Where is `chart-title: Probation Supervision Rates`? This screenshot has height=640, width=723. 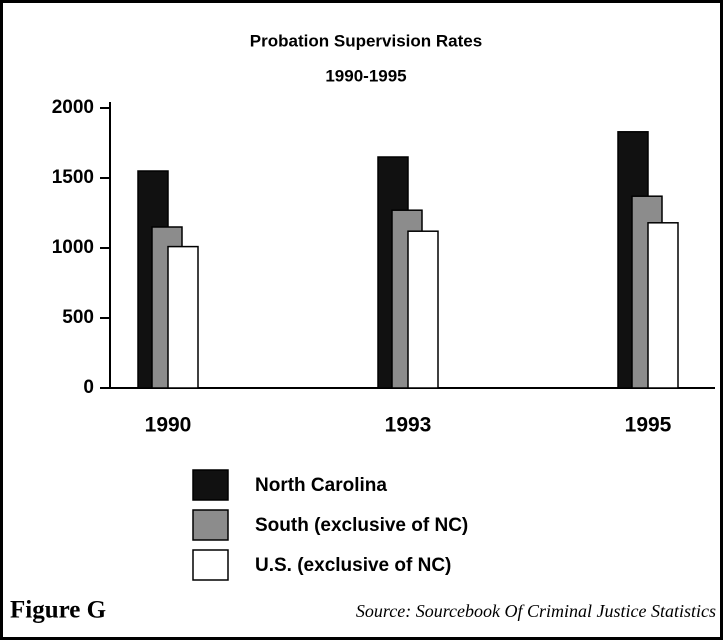 chart-title: Probation Supervision Rates is located at coordinates (366, 40).